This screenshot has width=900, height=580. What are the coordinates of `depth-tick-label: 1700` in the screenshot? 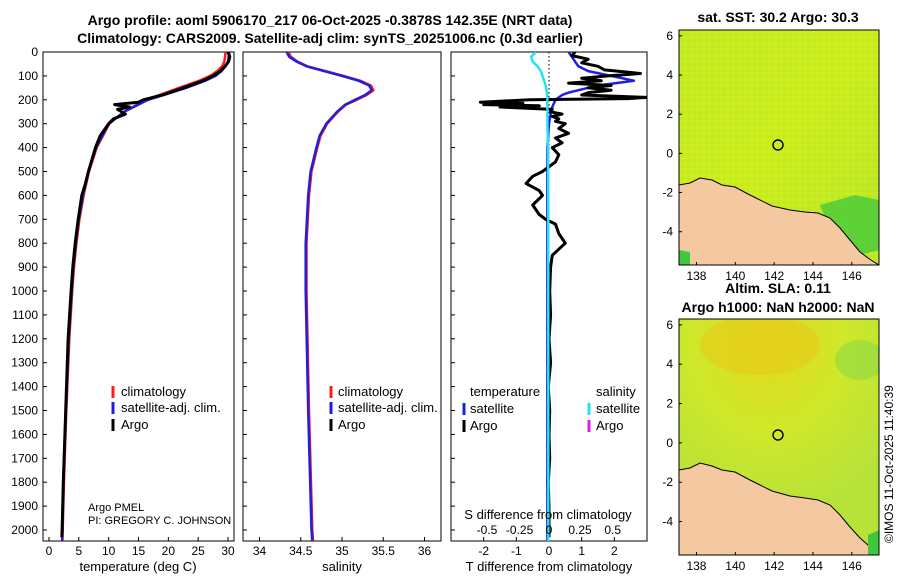 It's located at (24, 458).